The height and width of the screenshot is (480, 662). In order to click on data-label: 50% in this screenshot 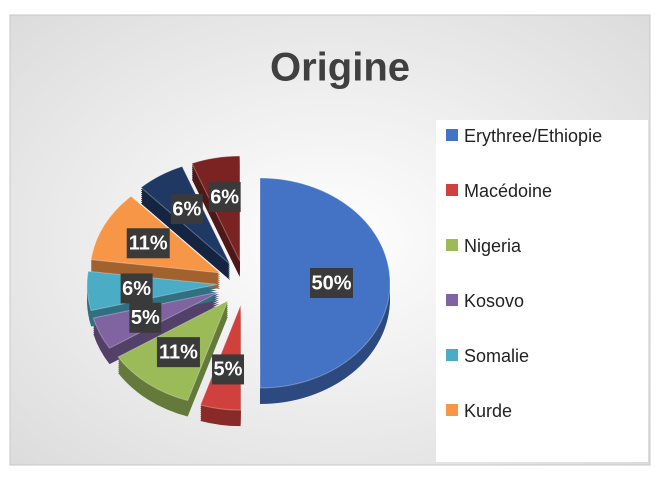, I will do `click(331, 283)`.